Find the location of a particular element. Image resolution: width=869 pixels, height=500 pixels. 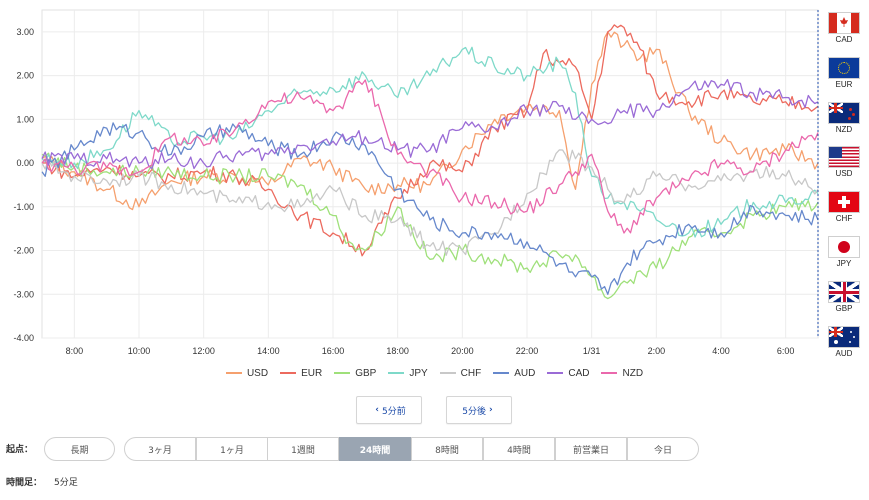

x-tick-label: 10:00 is located at coordinates (139, 351).